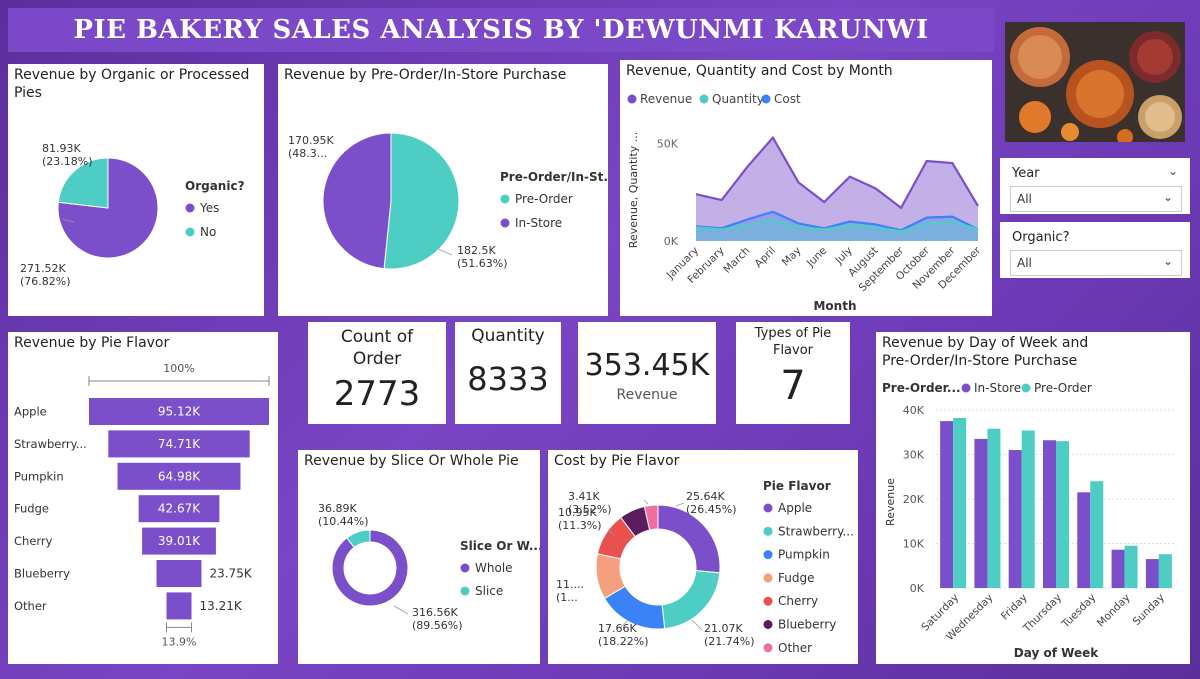 The height and width of the screenshot is (679, 1200). I want to click on revenue-value: 353.45K, so click(647, 365).